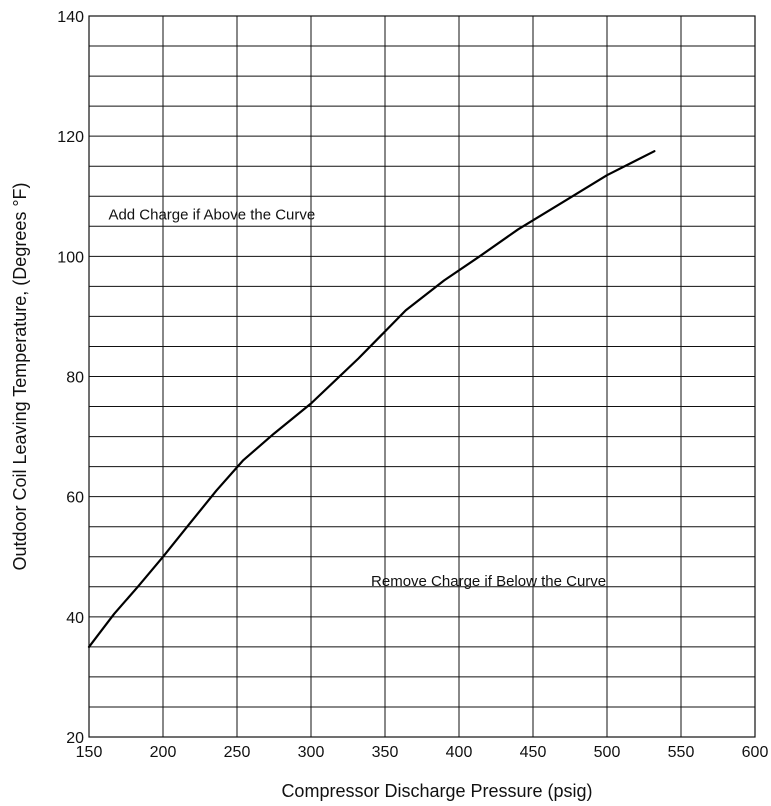 The height and width of the screenshot is (806, 771). What do you see at coordinates (163, 752) in the screenshot?
I see `x-tick-label: 200` at bounding box center [163, 752].